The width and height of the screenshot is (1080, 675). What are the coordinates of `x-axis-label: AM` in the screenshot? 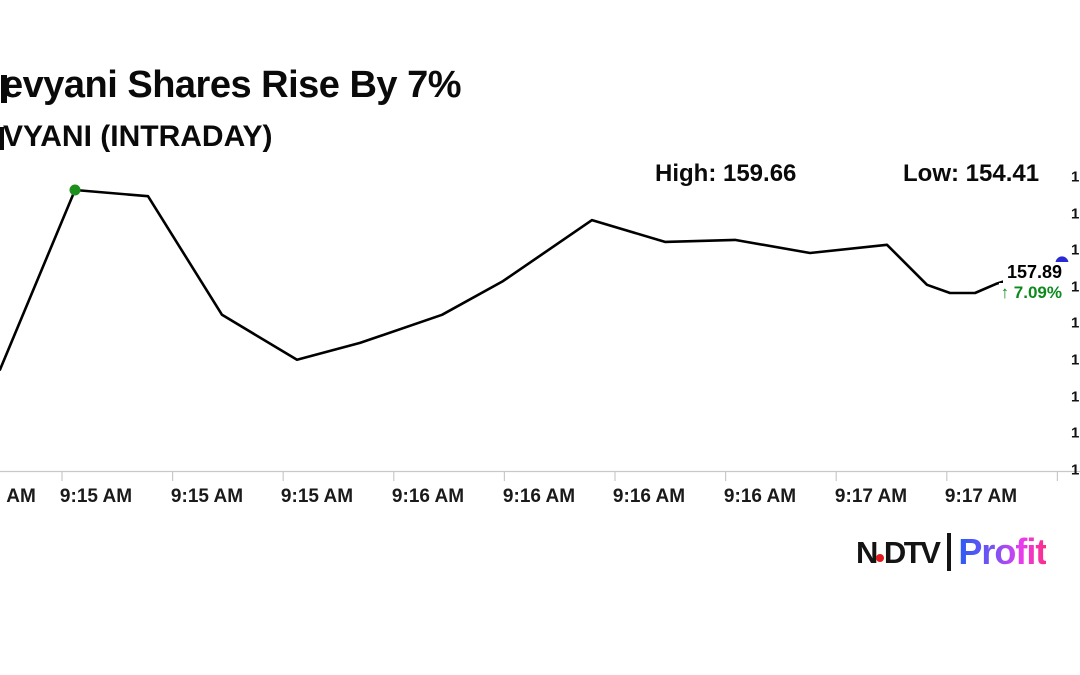 It's located at (21, 496).